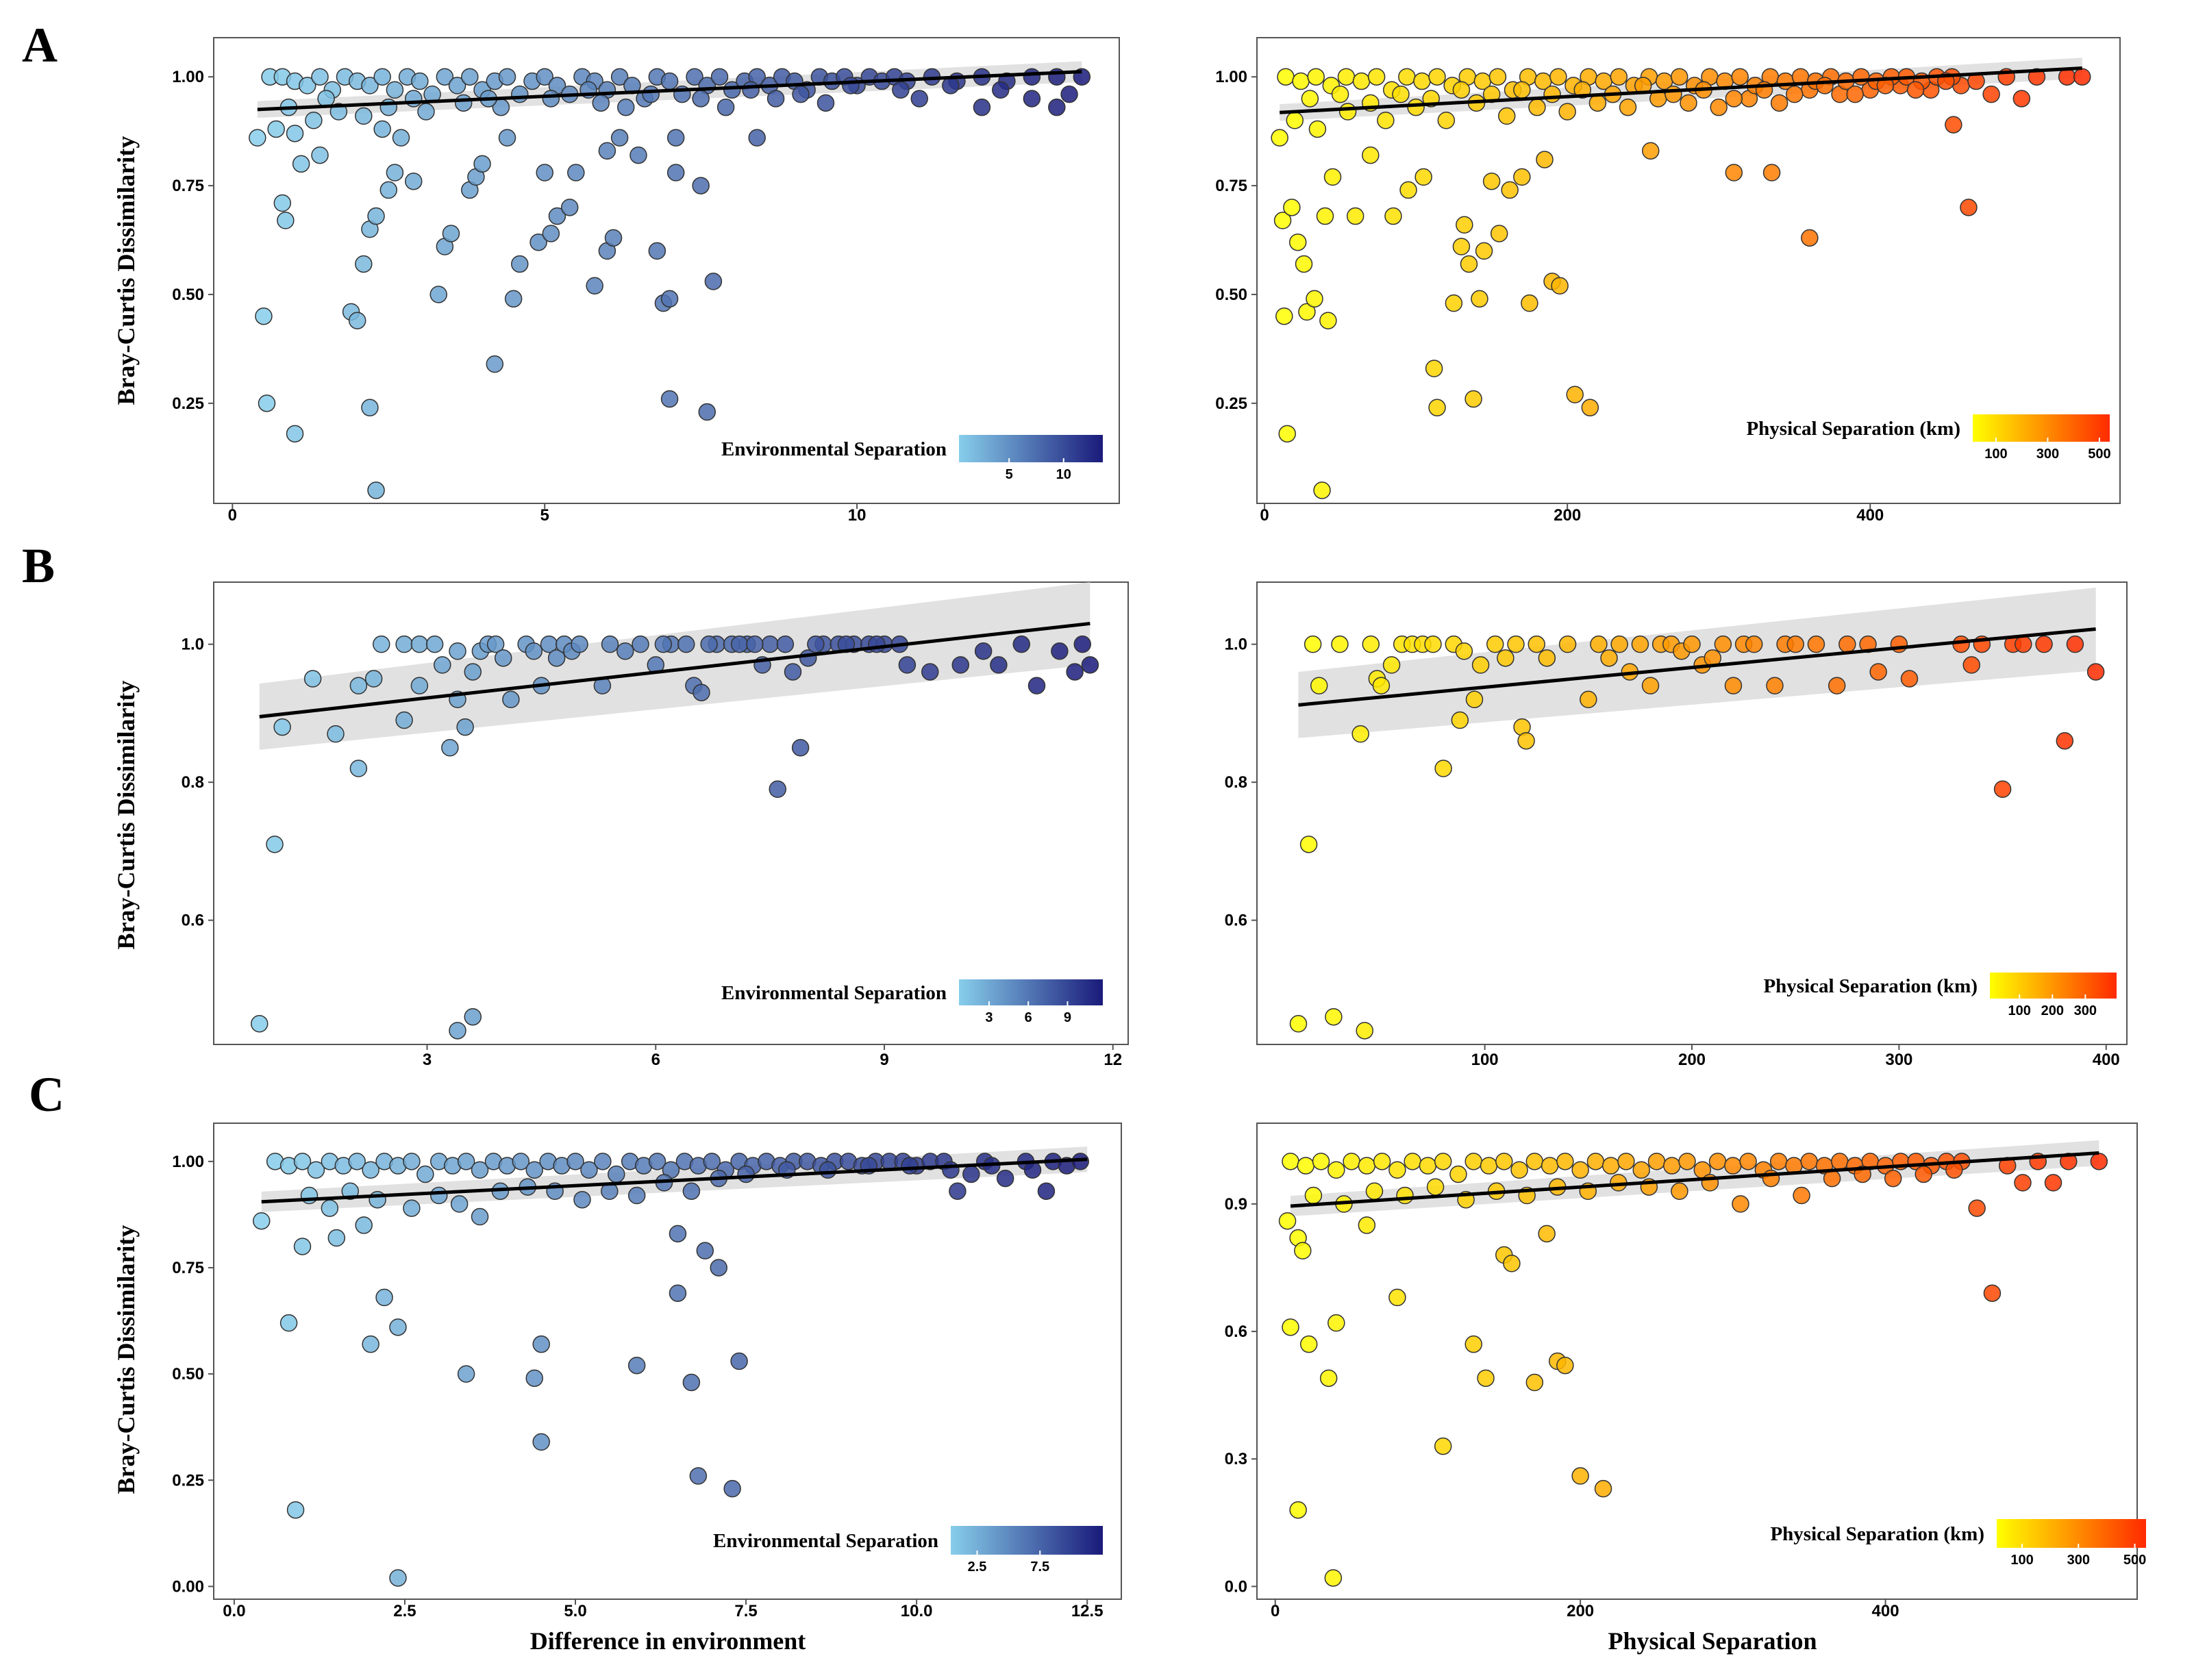 This screenshot has width=2194, height=1680. What do you see at coordinates (188, 1586) in the screenshot?
I see `y-tick-label: 0.00` at bounding box center [188, 1586].